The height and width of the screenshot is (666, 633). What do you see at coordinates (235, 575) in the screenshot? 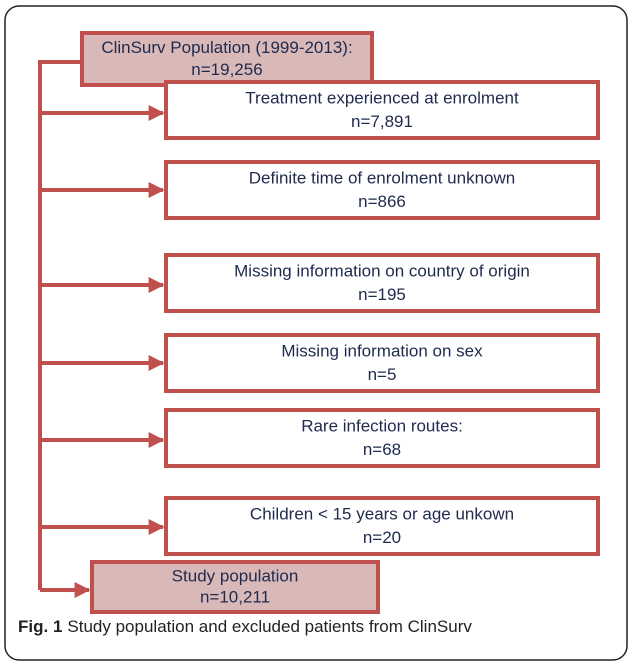
I see `box-label: Study population` at bounding box center [235, 575].